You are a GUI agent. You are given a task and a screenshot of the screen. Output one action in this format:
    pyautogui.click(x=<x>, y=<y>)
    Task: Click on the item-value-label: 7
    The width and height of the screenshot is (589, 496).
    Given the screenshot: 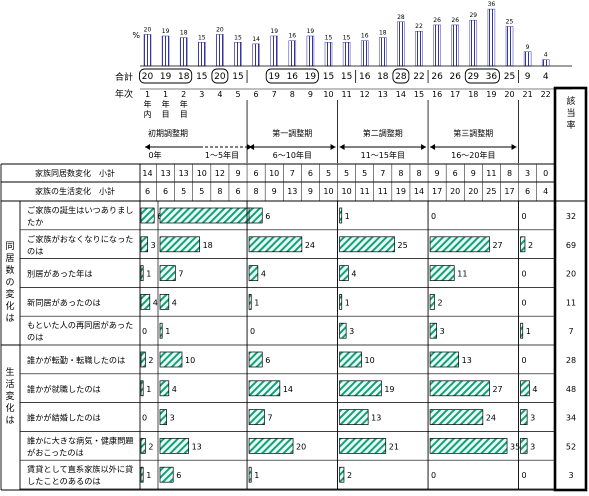 What is the action you would take?
    pyautogui.click(x=180, y=274)
    